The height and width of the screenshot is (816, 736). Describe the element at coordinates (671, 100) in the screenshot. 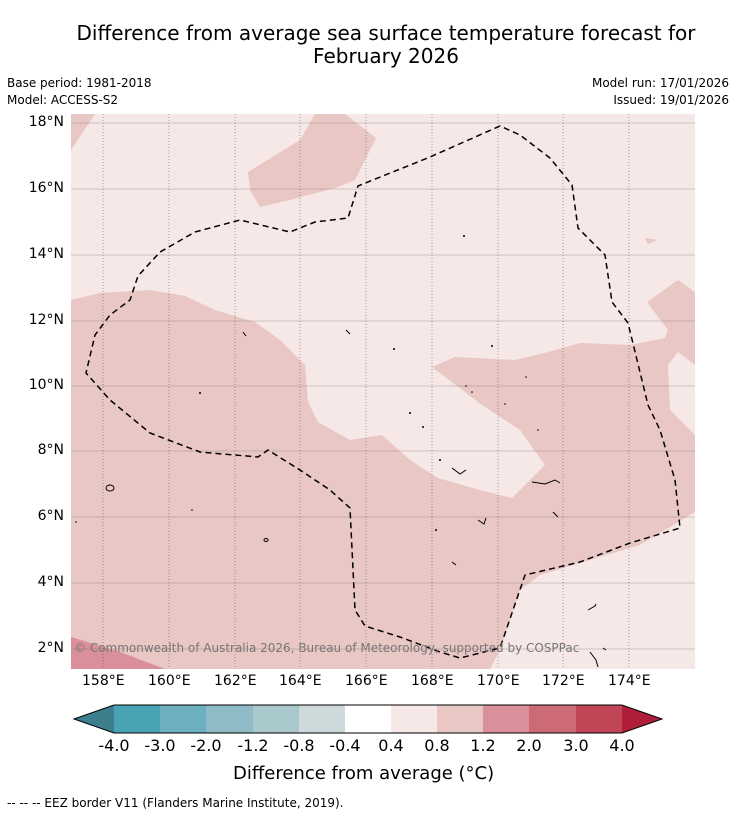

I see `issued-date: Issued: 19/01/2026` at that location.